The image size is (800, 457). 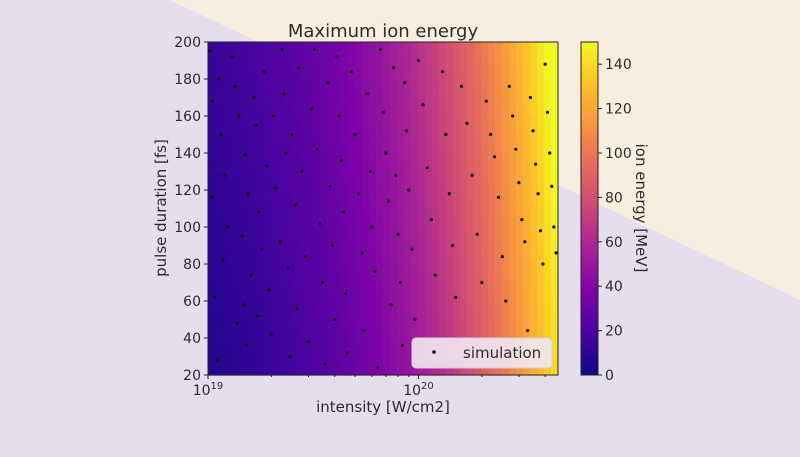 What do you see at coordinates (641, 208) in the screenshot?
I see `colorbar-label: ion energy [MeV]` at bounding box center [641, 208].